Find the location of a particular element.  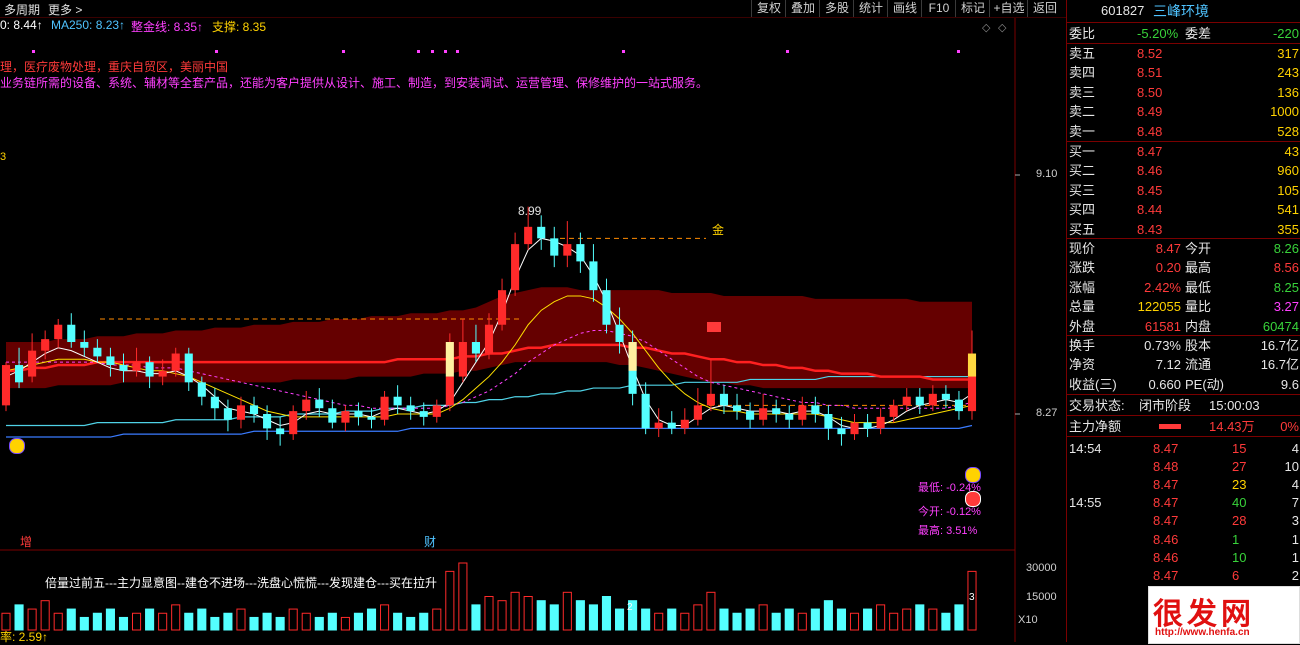

stat-row: 涨跌 0.20 最高 8.56 is located at coordinates (1183, 267).